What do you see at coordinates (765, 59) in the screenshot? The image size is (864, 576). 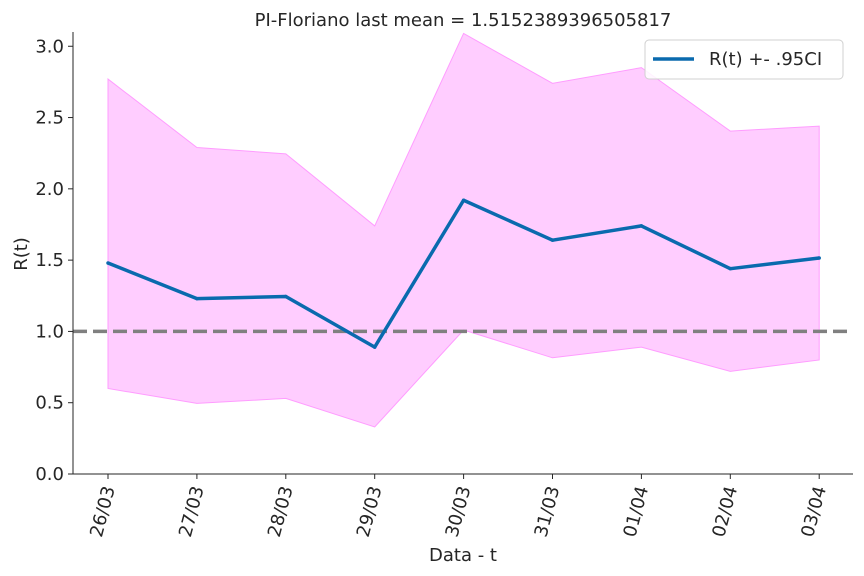 I see `legend-label: R(t) +- .95CI` at bounding box center [765, 59].